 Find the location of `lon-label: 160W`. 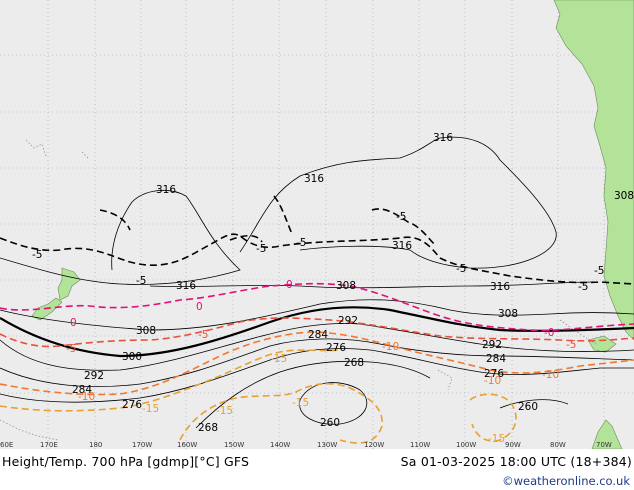

lon-label: 160W is located at coordinates (187, 445).